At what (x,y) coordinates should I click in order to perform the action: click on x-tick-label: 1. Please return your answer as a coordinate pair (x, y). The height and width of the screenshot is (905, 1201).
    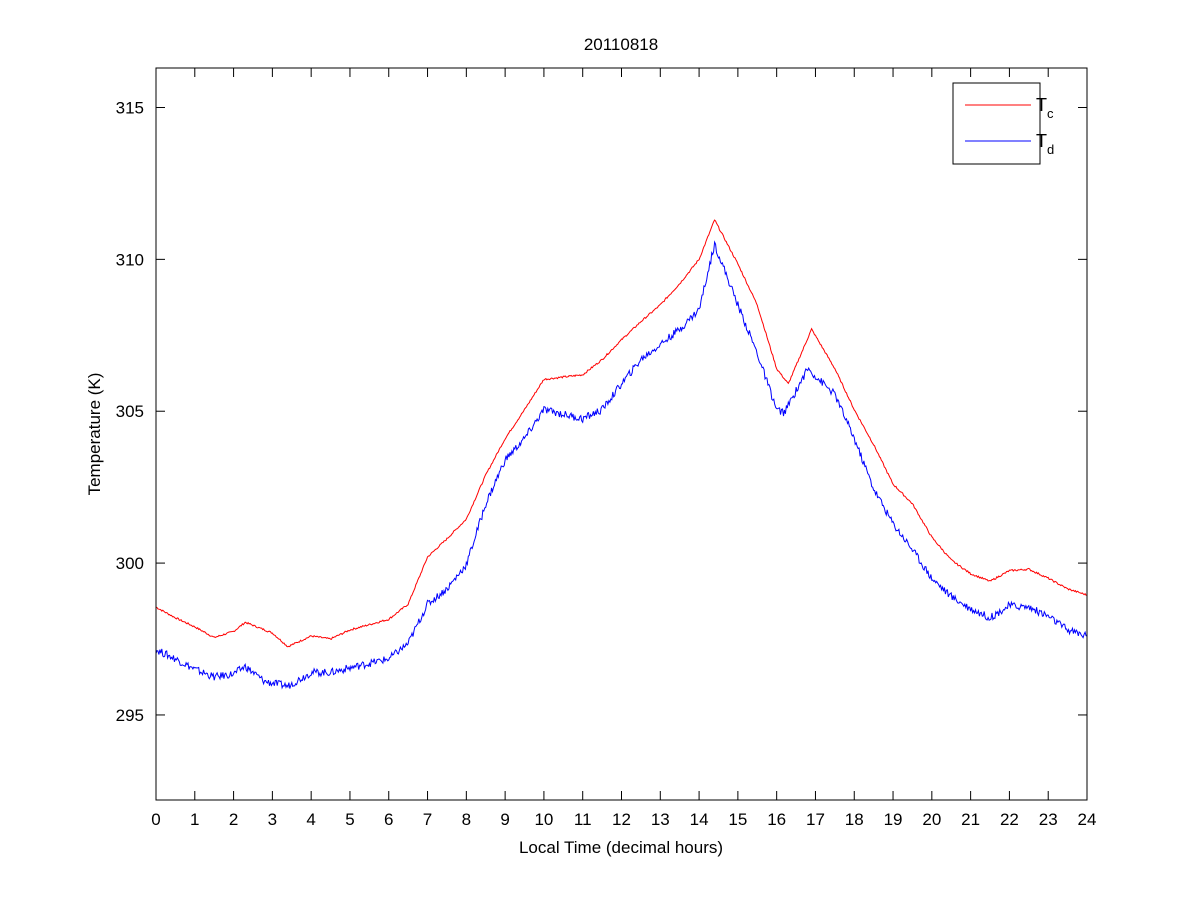
    Looking at the image, I should click on (194, 819).